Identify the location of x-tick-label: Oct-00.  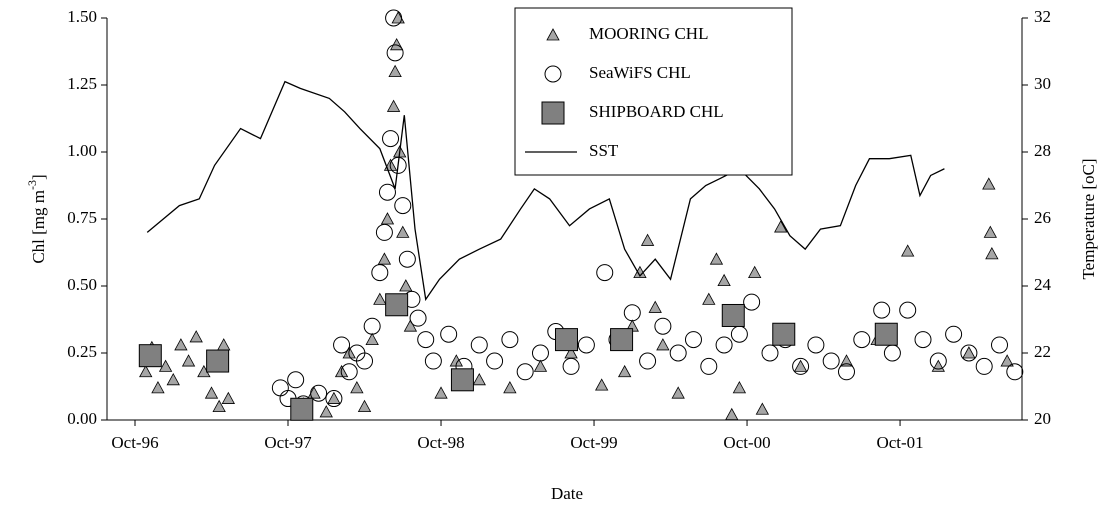
(746, 442).